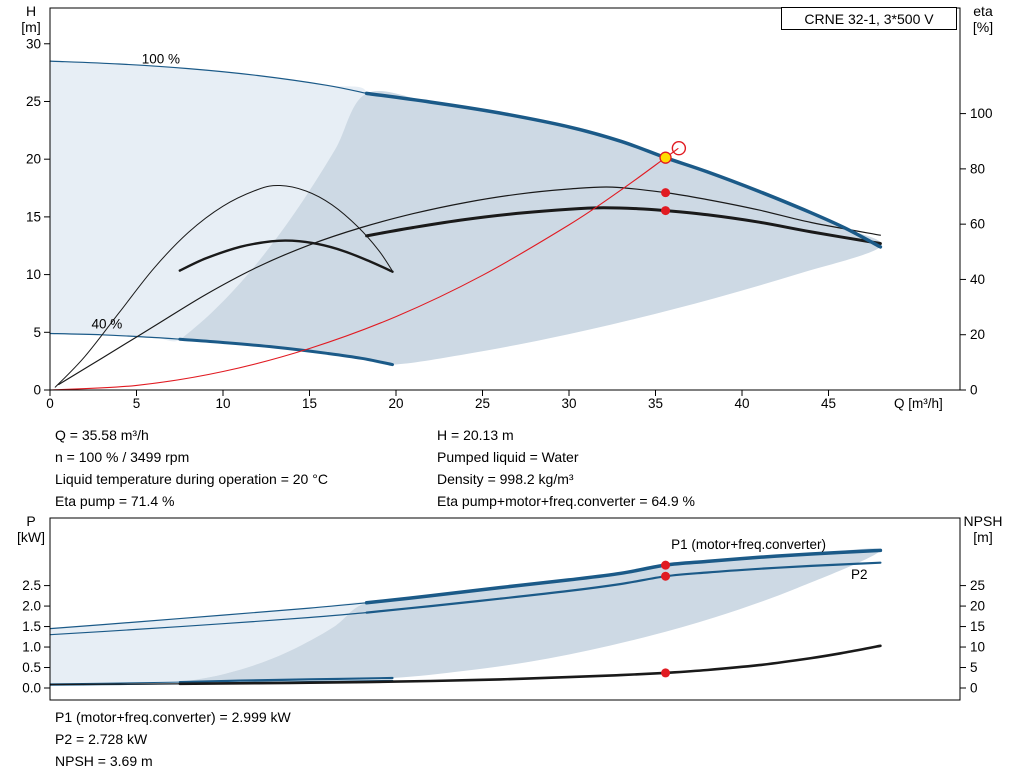 The width and height of the screenshot is (1024, 781). Describe the element at coordinates (983, 521) in the screenshot. I see `right-axis-title: NPSH` at that location.